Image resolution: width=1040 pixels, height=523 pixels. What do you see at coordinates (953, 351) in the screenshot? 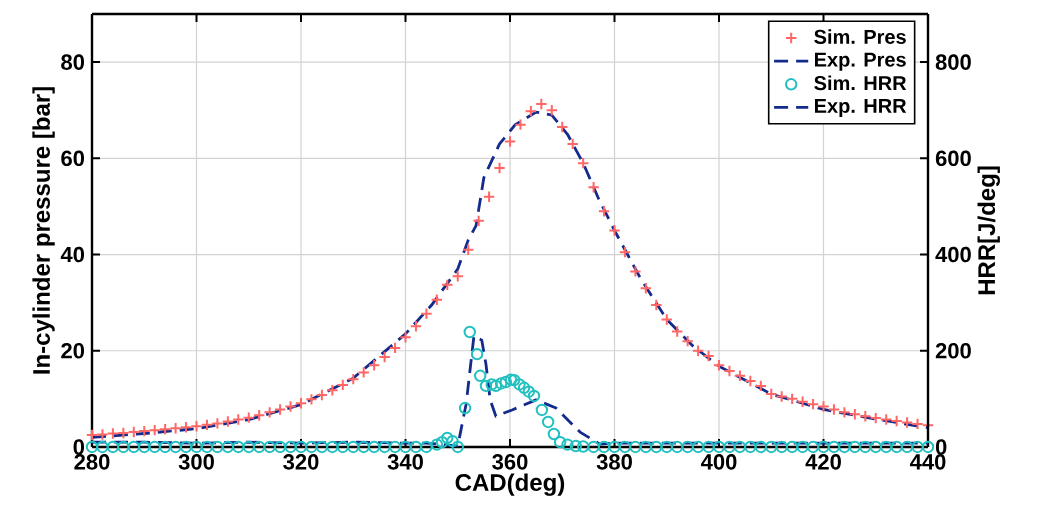
I see `y2-tick-label: 200` at bounding box center [953, 351].